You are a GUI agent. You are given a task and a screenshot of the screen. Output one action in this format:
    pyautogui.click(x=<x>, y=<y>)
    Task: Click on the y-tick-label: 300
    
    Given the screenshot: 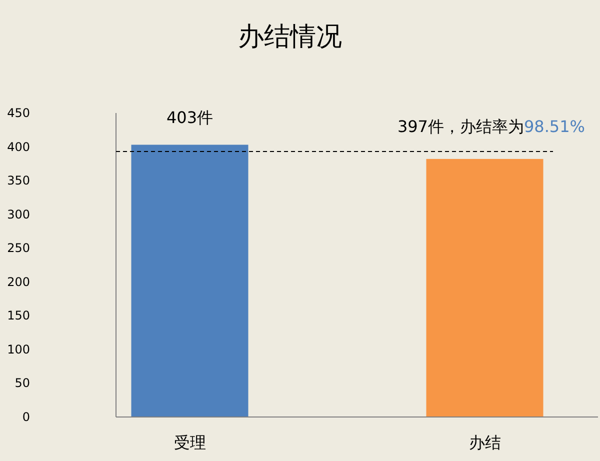 What is the action you would take?
    pyautogui.click(x=18, y=214)
    